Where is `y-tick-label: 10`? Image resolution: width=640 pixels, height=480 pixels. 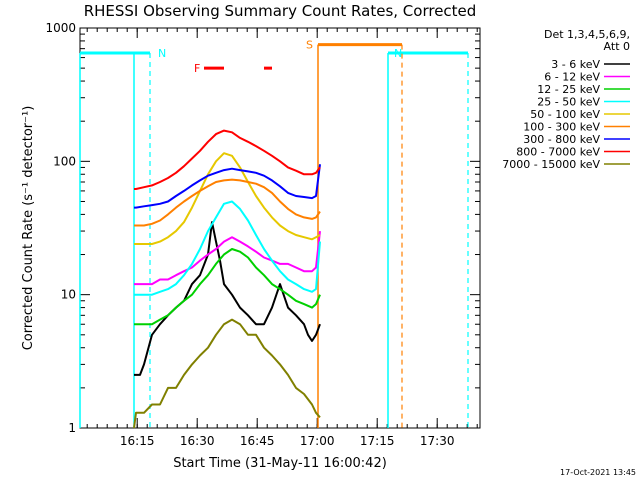 y-tick-label: 10 is located at coordinates (68, 295).